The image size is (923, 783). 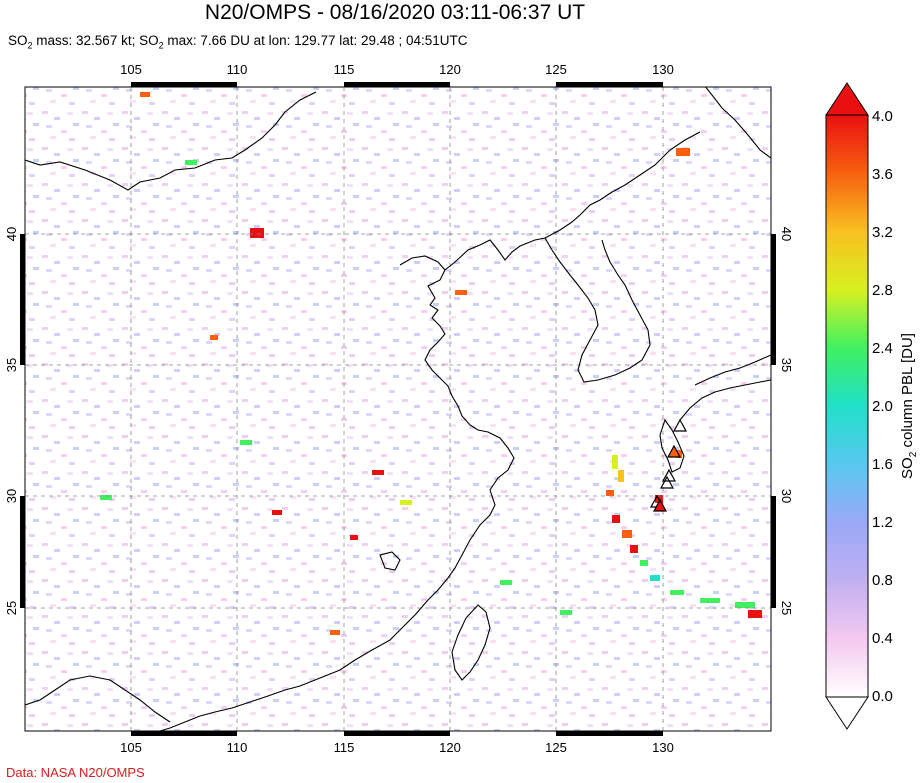 I want to click on colorbar-tick: 0.4, so click(x=882, y=638).